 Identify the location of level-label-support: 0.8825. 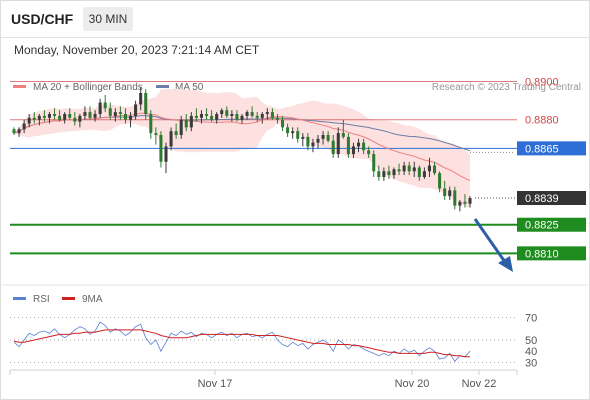
(542, 226).